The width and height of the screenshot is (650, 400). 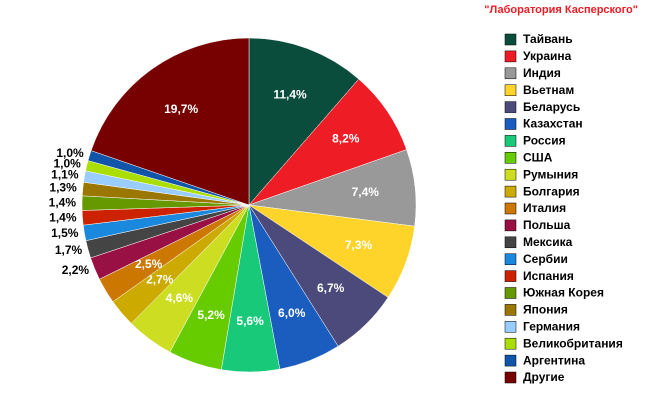 I want to click on data-label: 4,6%, so click(x=180, y=298).